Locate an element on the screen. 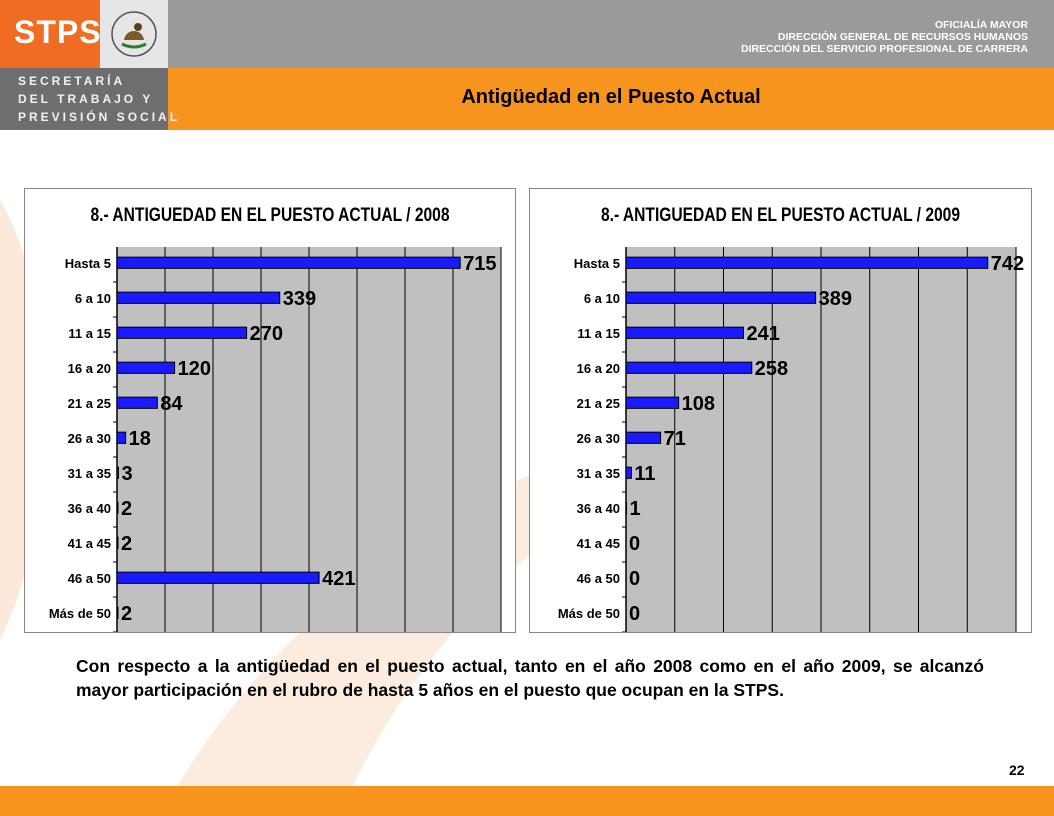 This screenshot has width=1054, height=816. data-label: 120 is located at coordinates (194, 369).